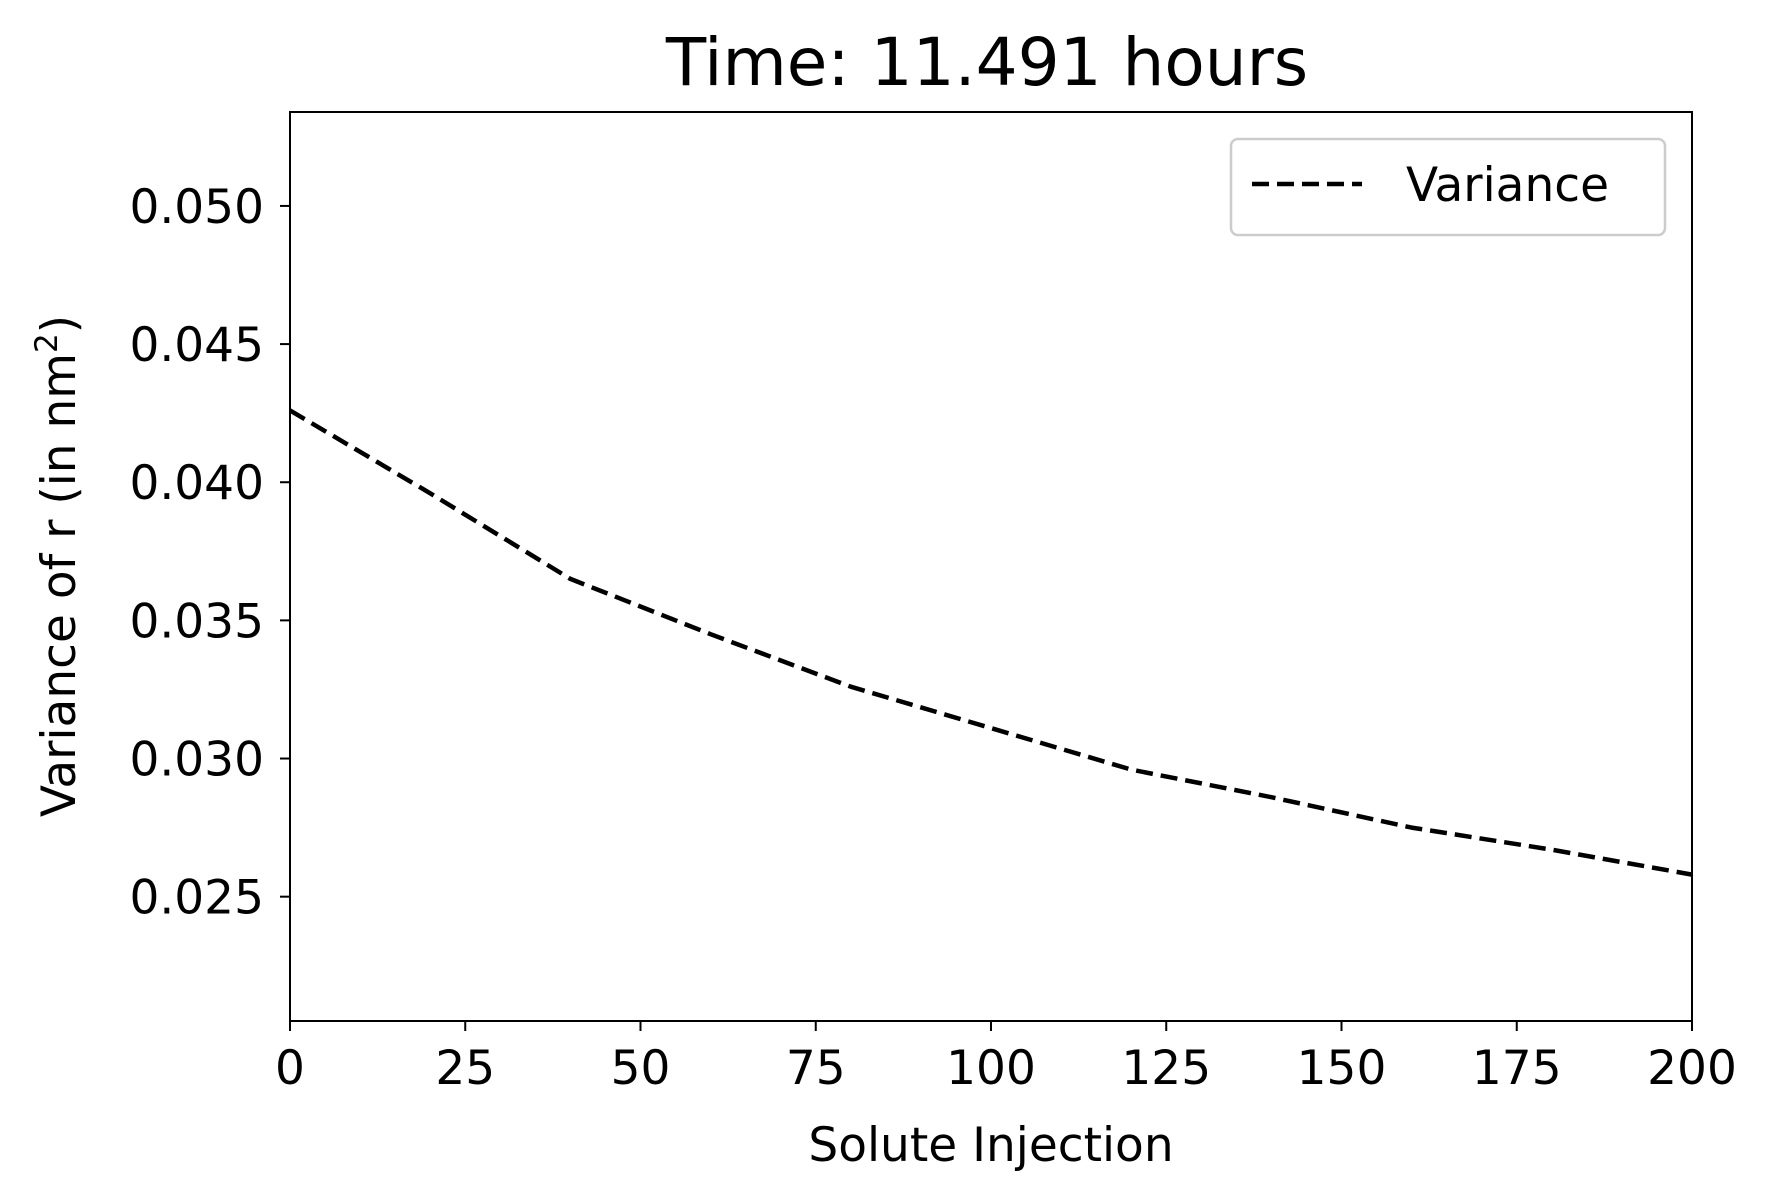 This screenshot has height=1201, width=1766. What do you see at coordinates (196, 483) in the screenshot?
I see `y-tick-label: 0.040` at bounding box center [196, 483].